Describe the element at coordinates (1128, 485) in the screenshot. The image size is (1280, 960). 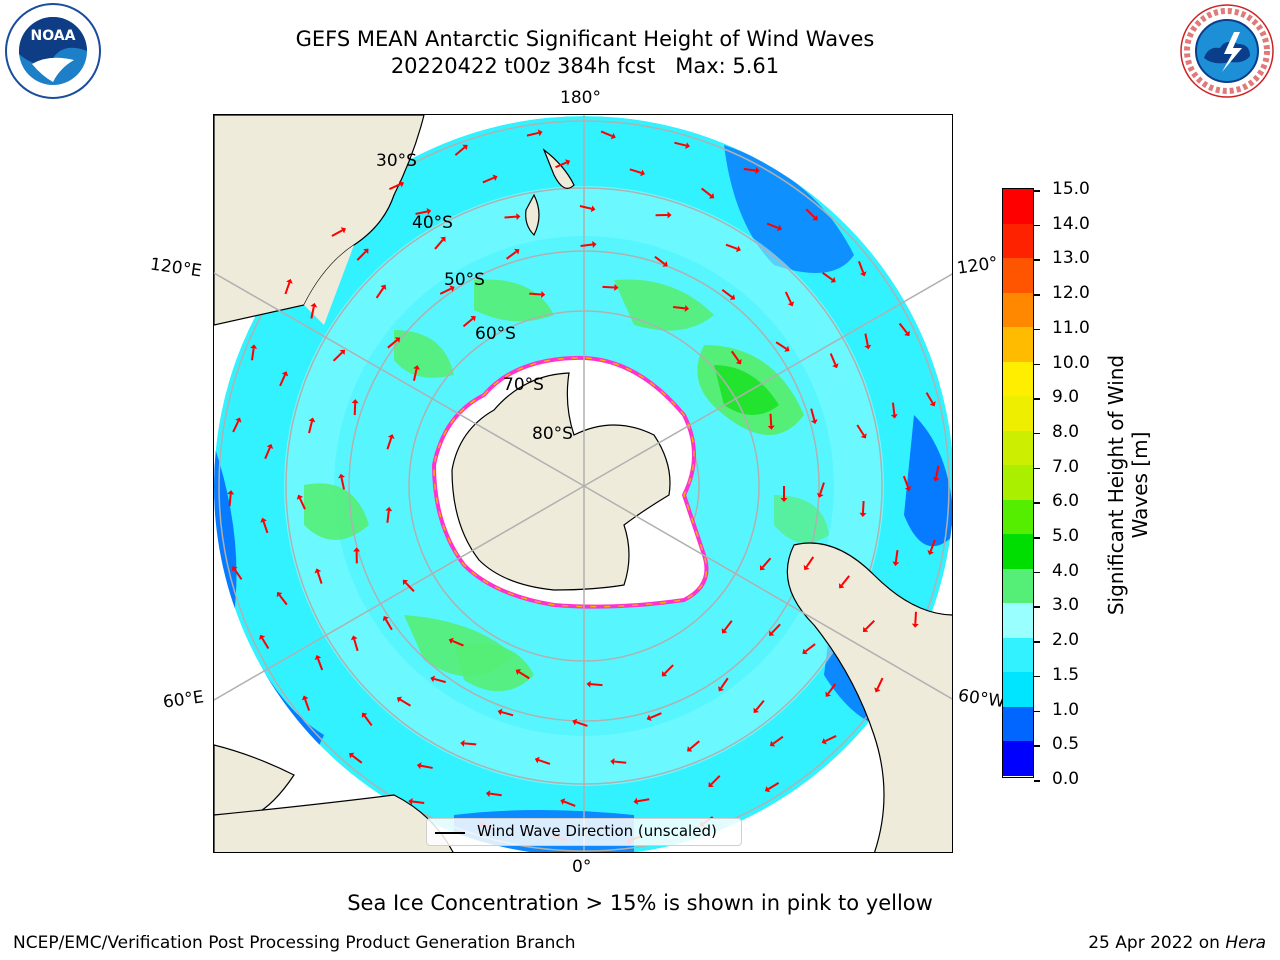
I see `colorbar-label: Significant Height of Wind Waves [m]` at that location.